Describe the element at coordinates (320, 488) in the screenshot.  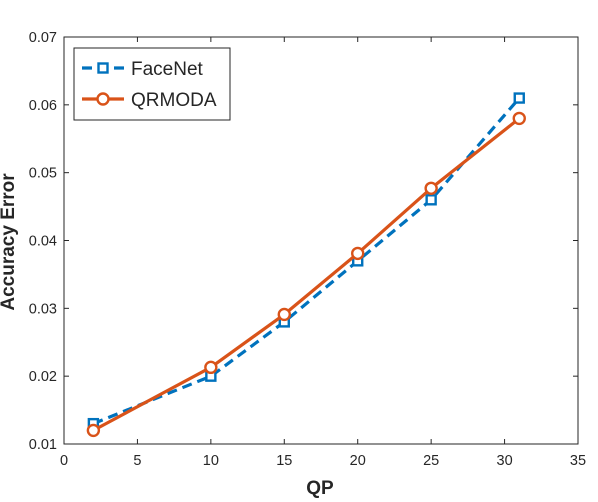
I see `x-axis-label: QP` at that location.